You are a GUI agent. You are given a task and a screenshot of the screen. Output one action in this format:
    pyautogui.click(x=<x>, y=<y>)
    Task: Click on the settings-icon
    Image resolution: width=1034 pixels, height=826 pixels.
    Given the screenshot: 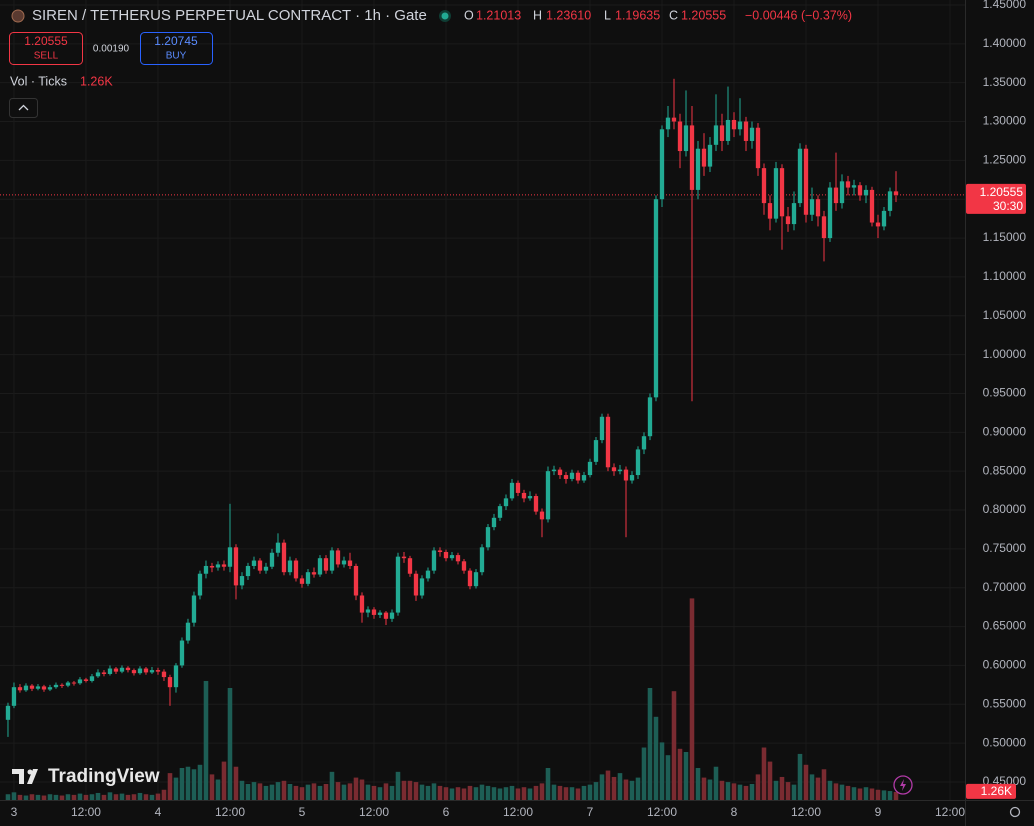 What is the action you would take?
    pyautogui.click(x=1015, y=812)
    